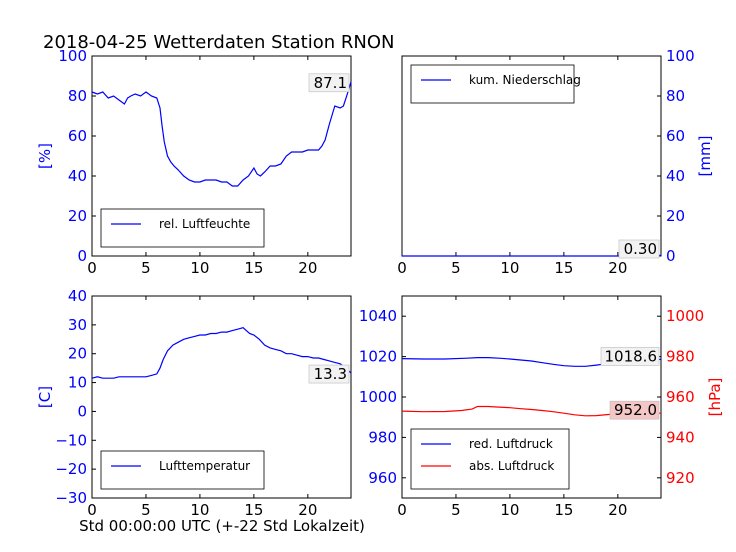 This screenshot has height=552, width=736. I want to click on series-line-rel-luftfeuchte, so click(221, 134).